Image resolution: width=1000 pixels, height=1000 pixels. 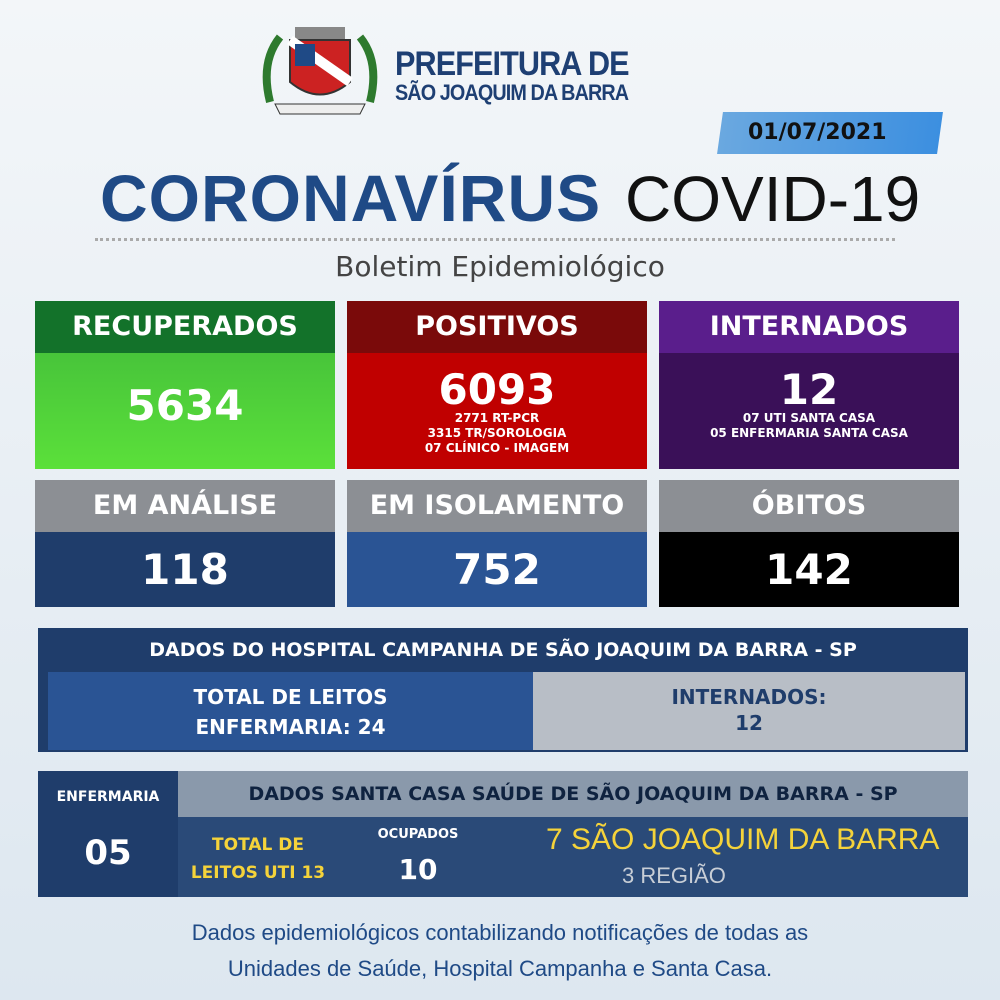 What do you see at coordinates (497, 543) in the screenshot?
I see `card-em-isolamento: EM ISOLAMENTO 752` at bounding box center [497, 543].